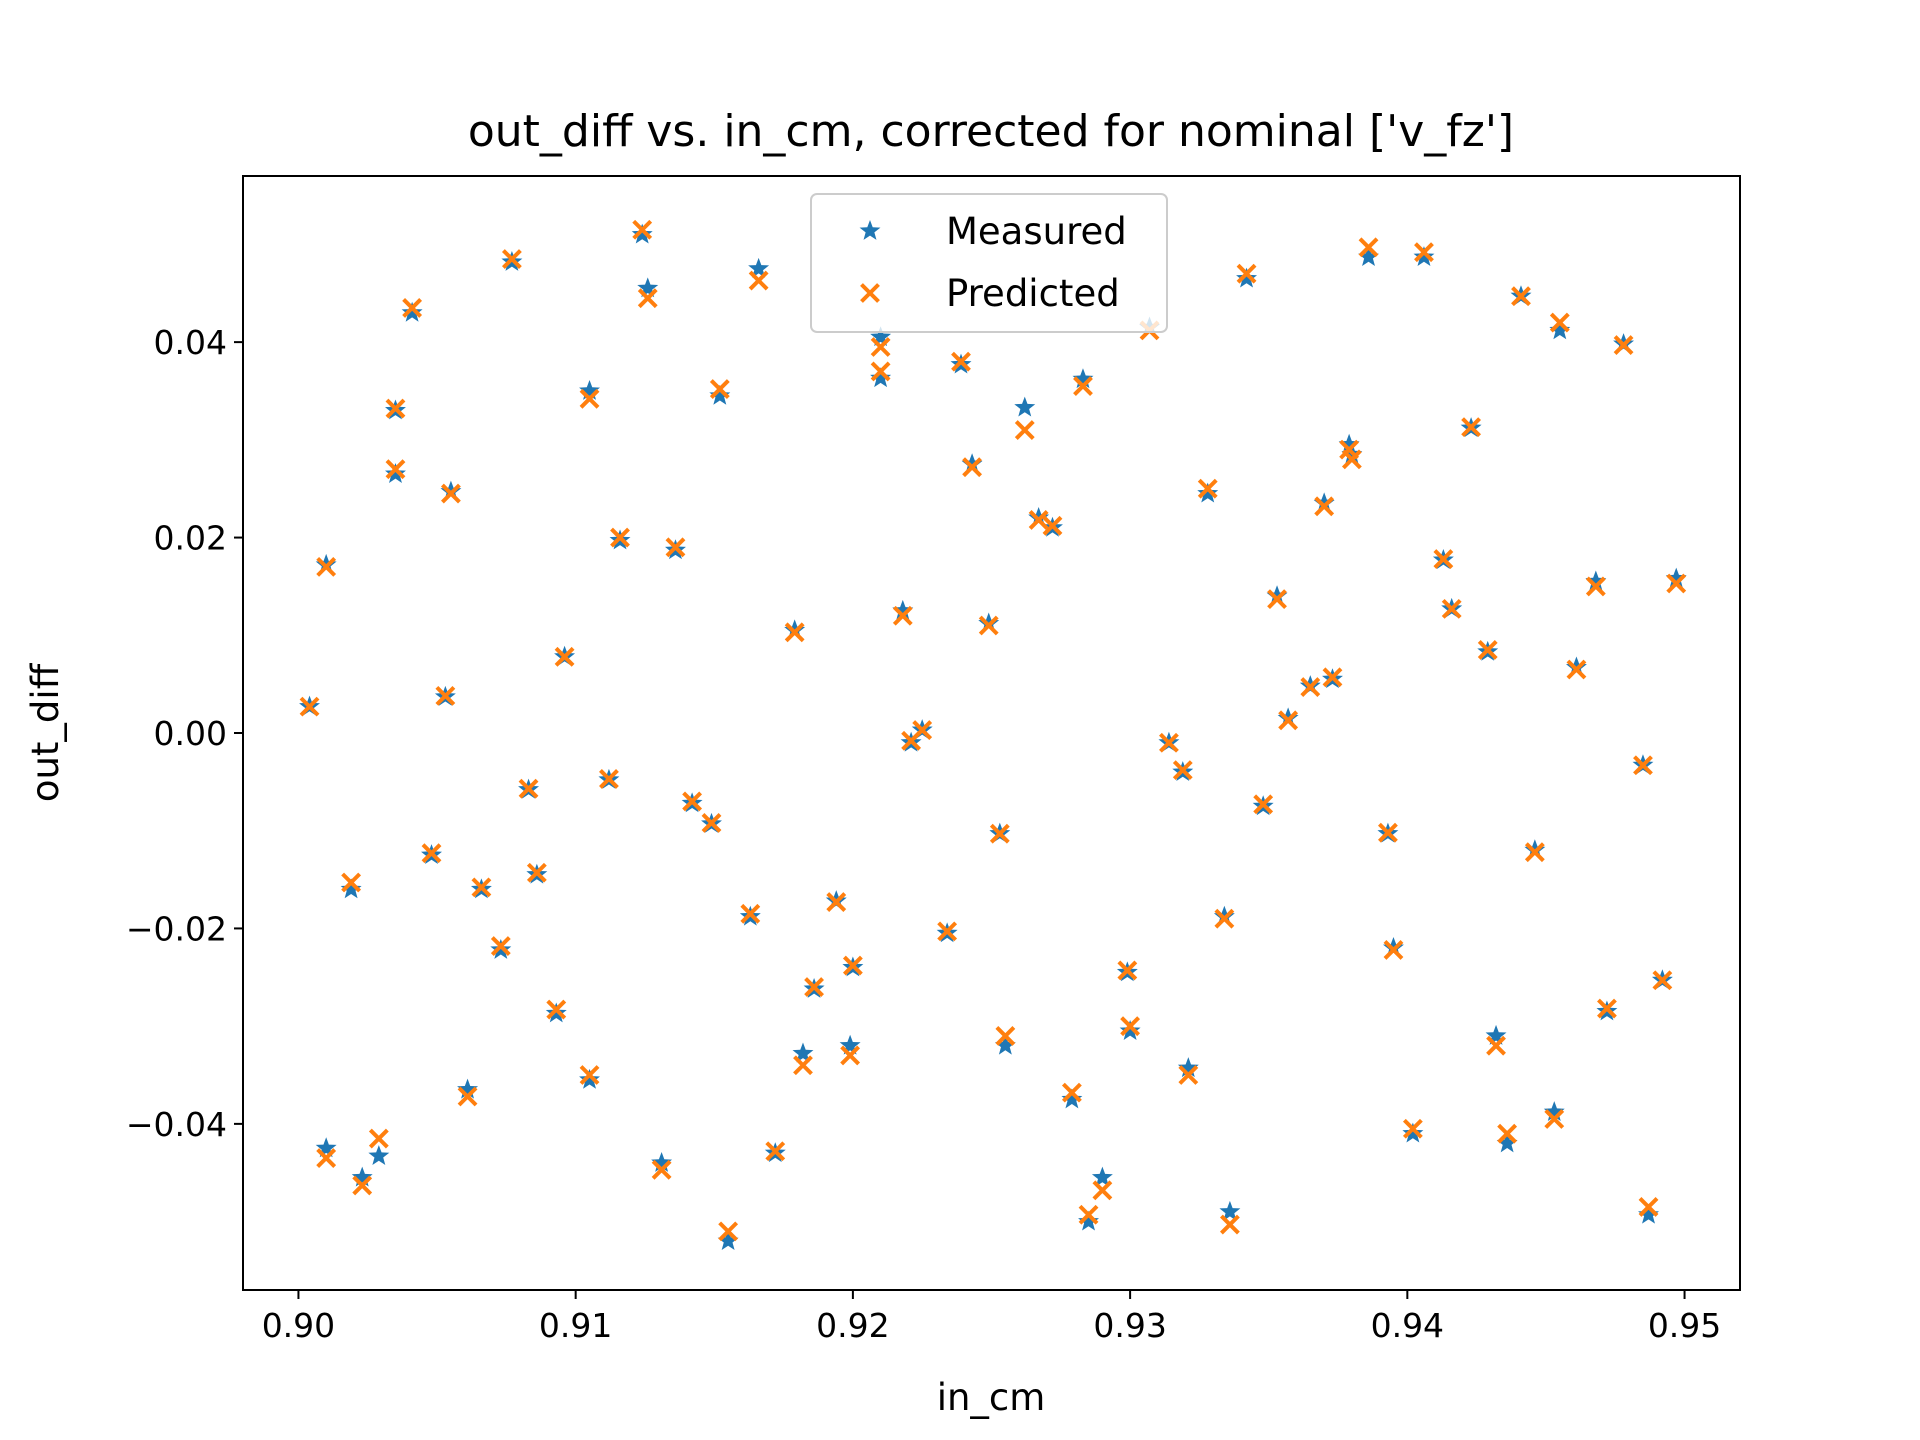 This screenshot has width=1920, height=1440. What do you see at coordinates (190, 733) in the screenshot?
I see `y-tick-label: 0.00` at bounding box center [190, 733].